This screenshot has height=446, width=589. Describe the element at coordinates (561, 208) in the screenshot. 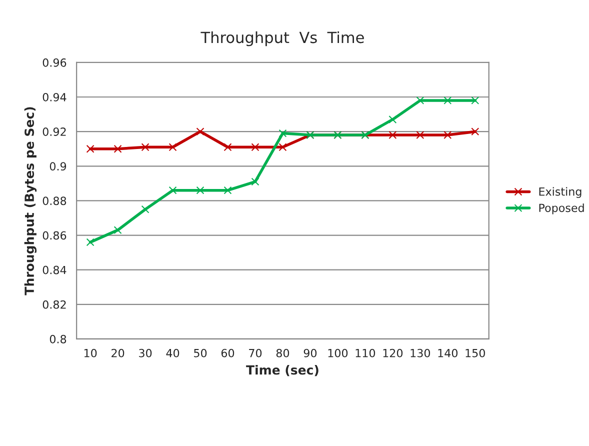

I see `legend-label: Poposed` at that location.